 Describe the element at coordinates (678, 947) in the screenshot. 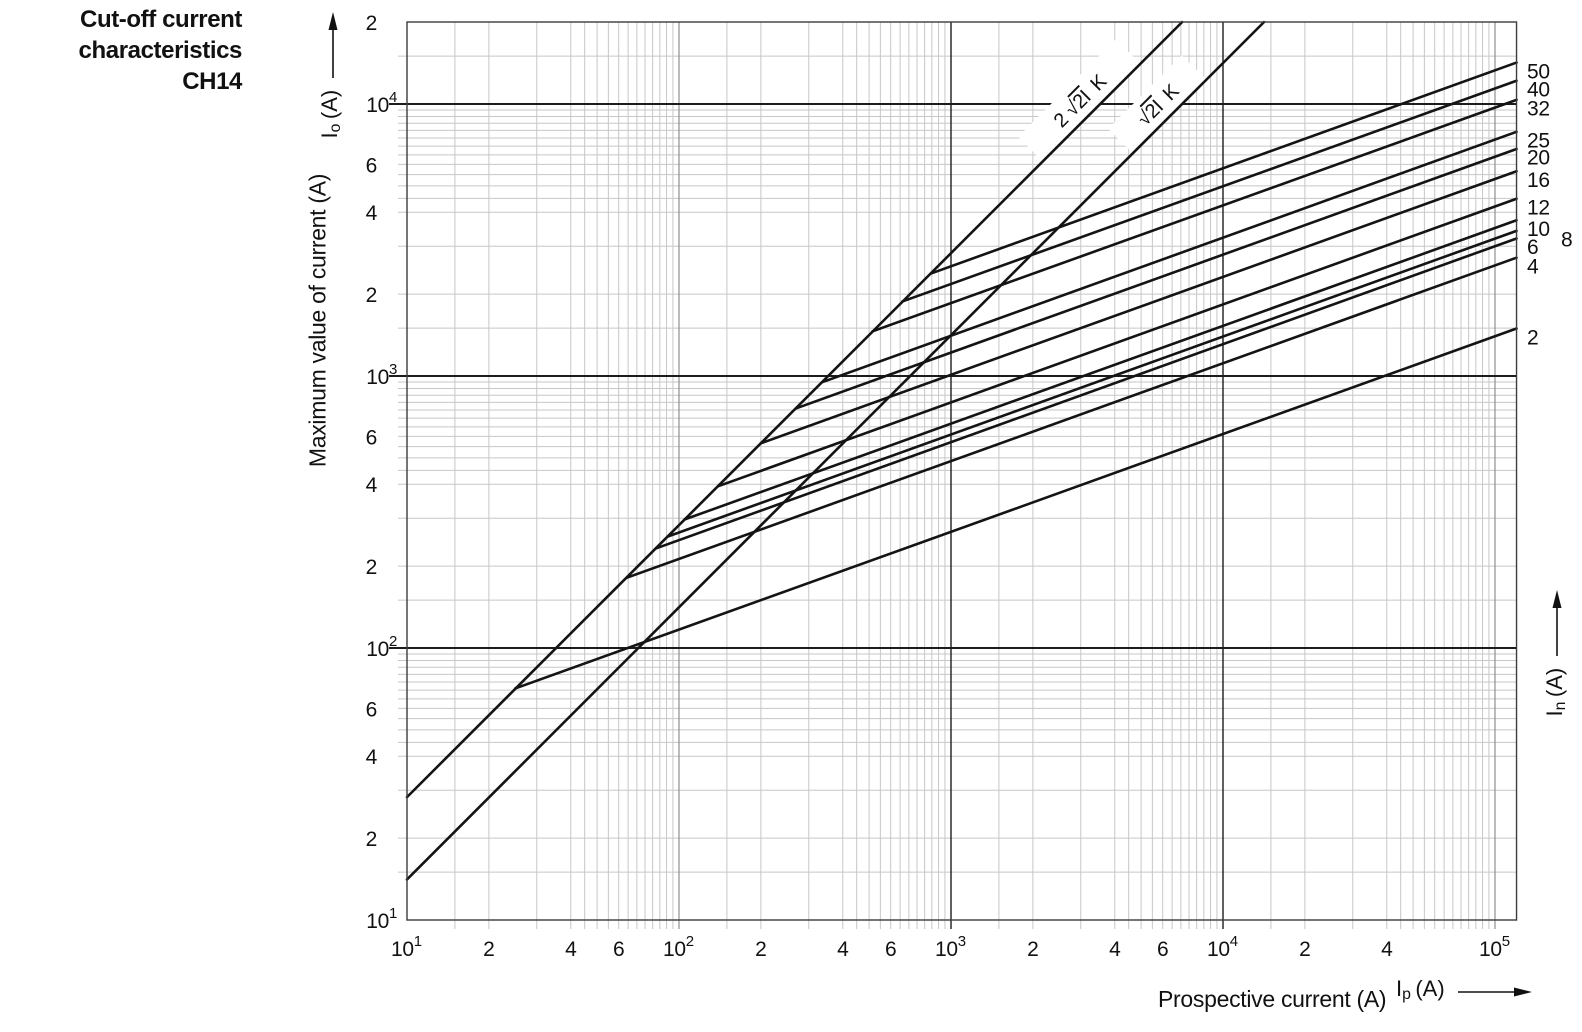

I see `x-tick-label: 10²` at that location.